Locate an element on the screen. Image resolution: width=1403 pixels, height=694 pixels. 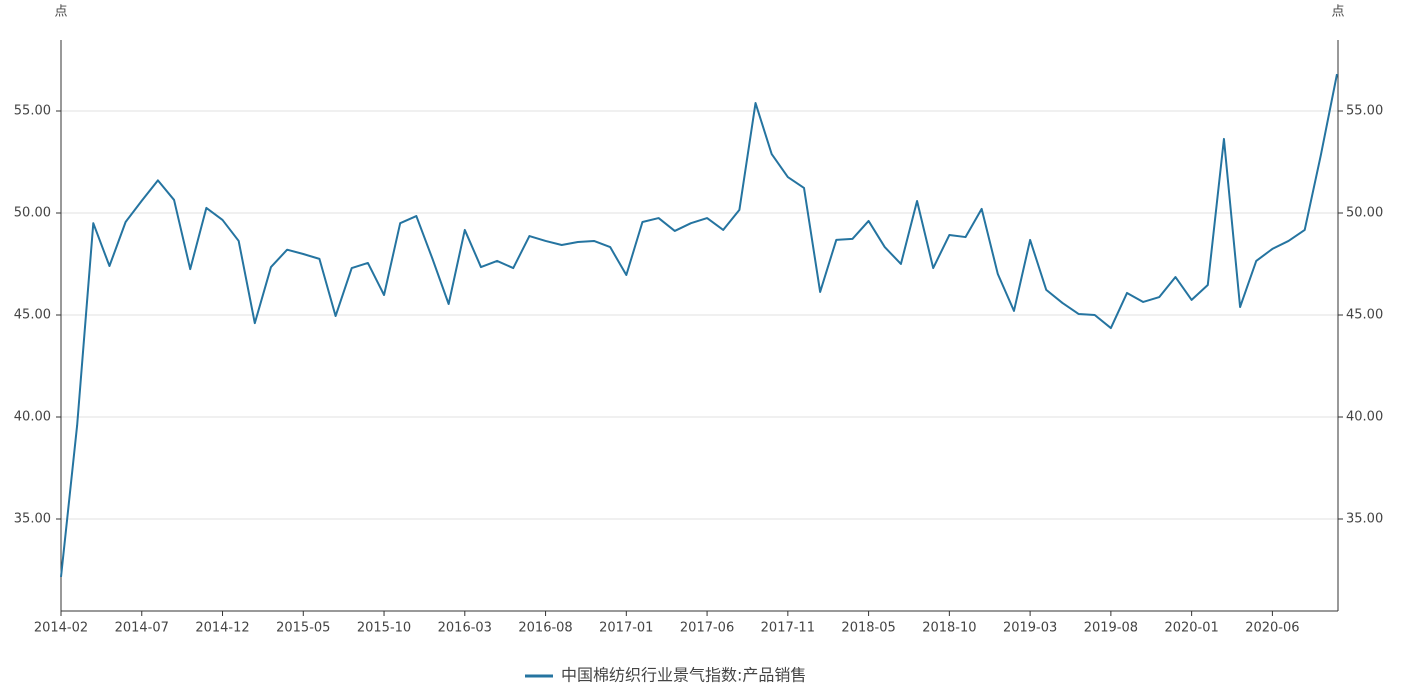
y2-tick-label: 55.00 is located at coordinates (1364, 110).